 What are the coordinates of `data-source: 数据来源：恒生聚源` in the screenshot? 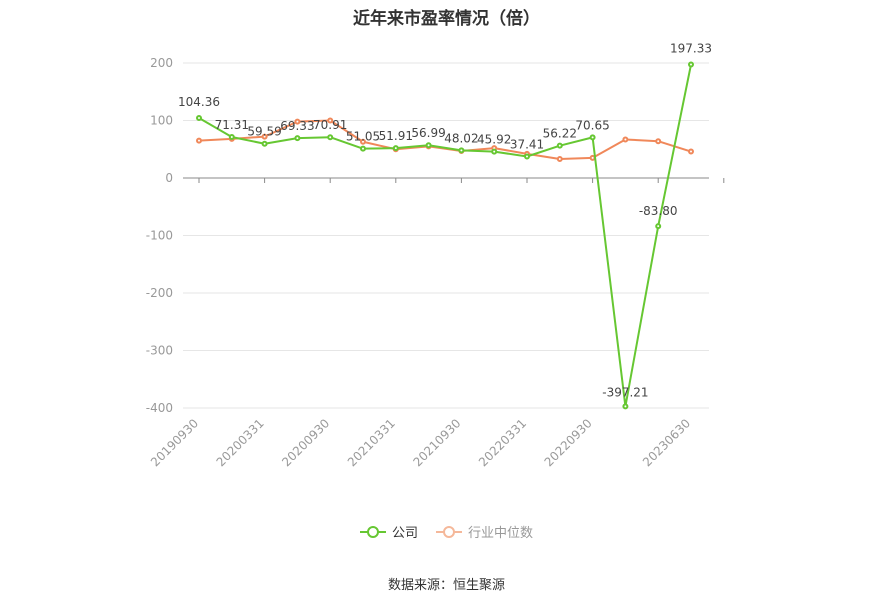 It's located at (446, 585).